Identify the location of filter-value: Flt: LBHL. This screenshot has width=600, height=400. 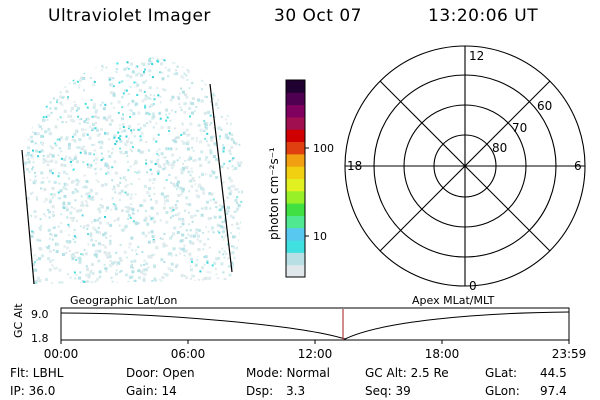
(37, 373).